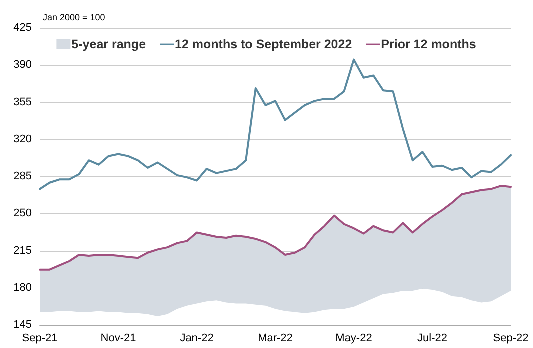 This screenshot has height=348, width=533. What do you see at coordinates (23, 250) in the screenshot?
I see `y-tick-label: 215` at bounding box center [23, 250].